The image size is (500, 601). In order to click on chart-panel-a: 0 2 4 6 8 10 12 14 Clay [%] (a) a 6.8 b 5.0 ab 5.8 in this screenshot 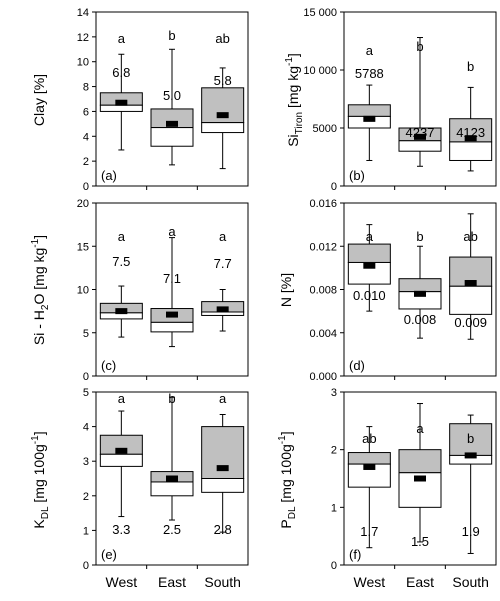, I will do `click(140, 100)`.